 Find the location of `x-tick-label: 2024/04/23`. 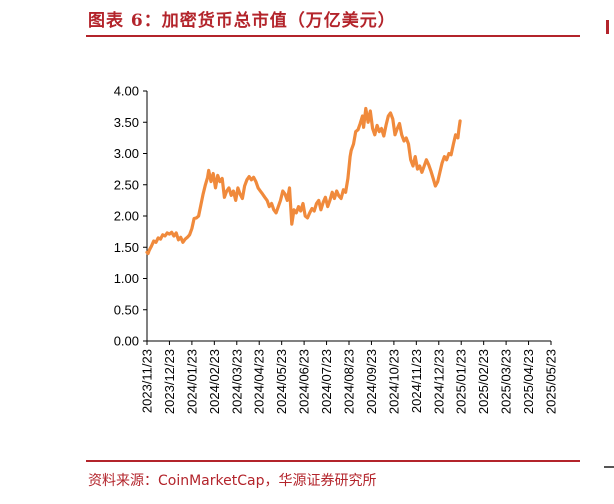

x-tick-label: 2024/04/23 is located at coordinates (259, 381).